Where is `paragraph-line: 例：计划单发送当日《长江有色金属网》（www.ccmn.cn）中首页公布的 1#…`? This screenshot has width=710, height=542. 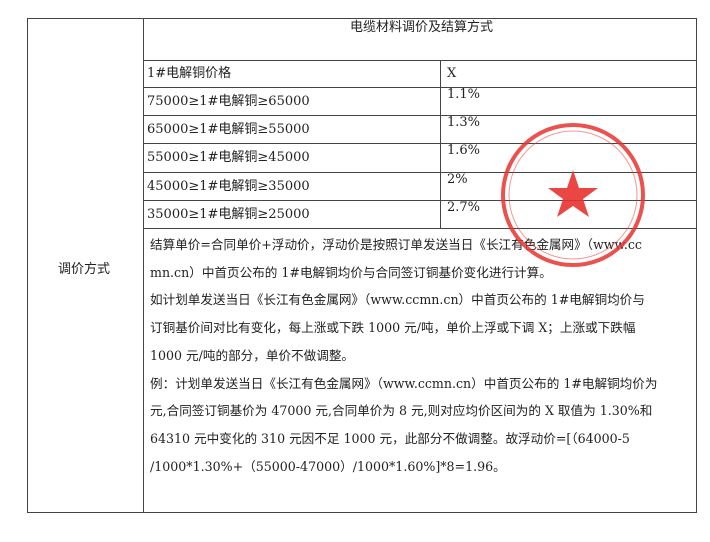 paragraph-line: 例：计划单发送当日《长江有色金属网》（www.ccmn.cn）中首页公布的 1#… is located at coordinates (404, 383).